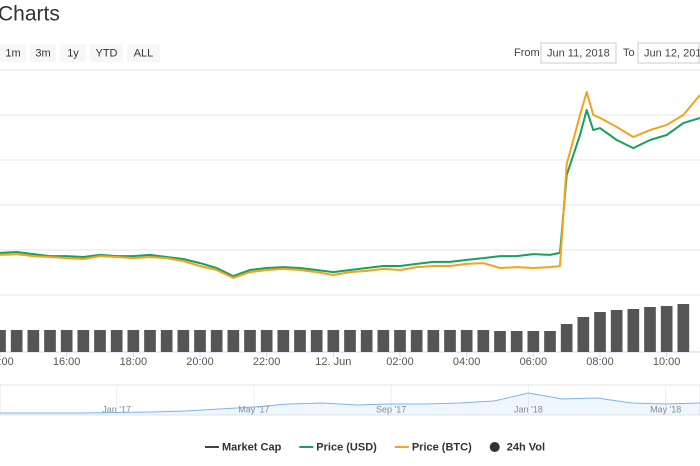 The width and height of the screenshot is (700, 466). I want to click on legend-symbol, so click(494, 447).